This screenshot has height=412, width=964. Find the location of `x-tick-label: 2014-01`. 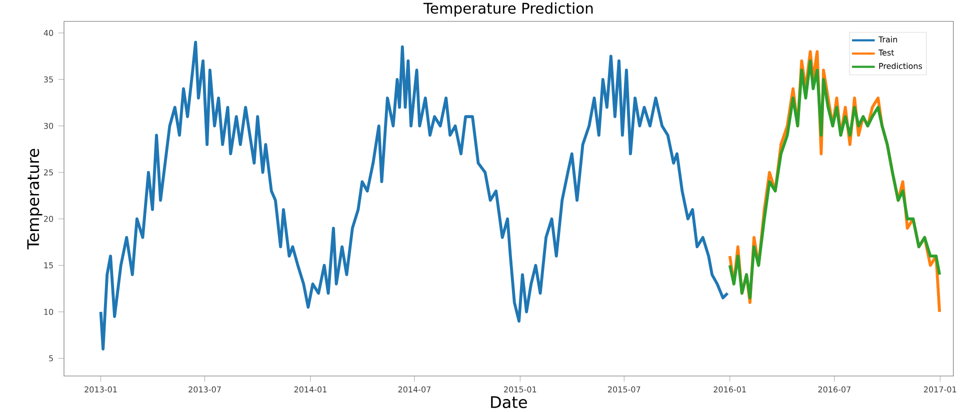

x-tick-label: 2014-01 is located at coordinates (310, 389).